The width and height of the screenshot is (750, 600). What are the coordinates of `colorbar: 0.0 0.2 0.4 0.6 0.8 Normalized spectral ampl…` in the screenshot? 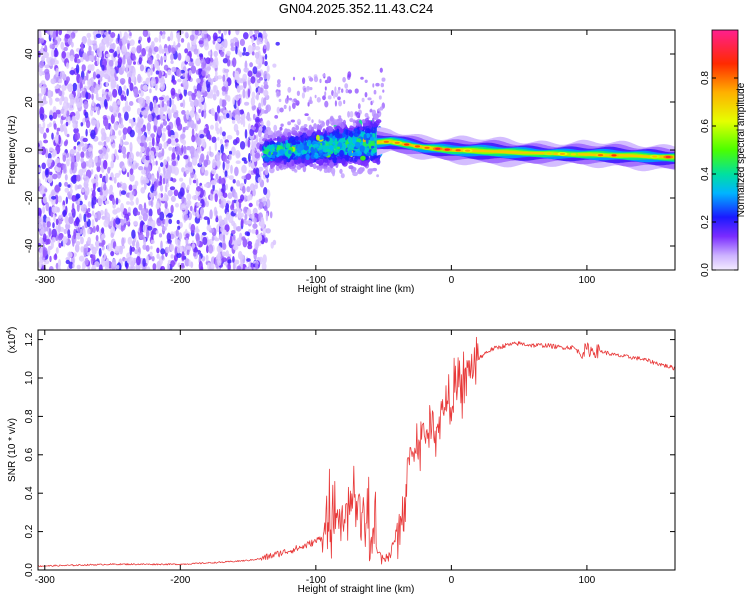 It's located at (723, 153).